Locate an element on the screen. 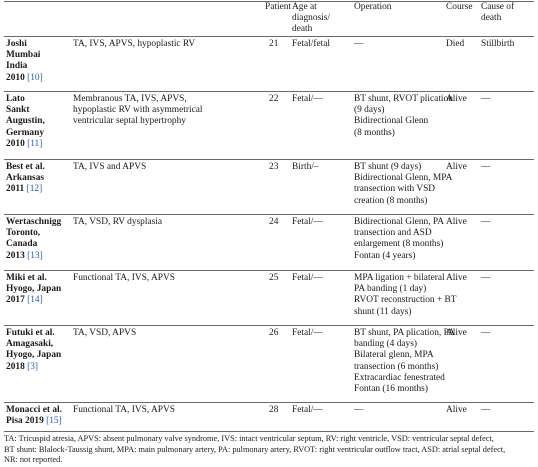  reference-link: [10] is located at coordinates (35, 77).